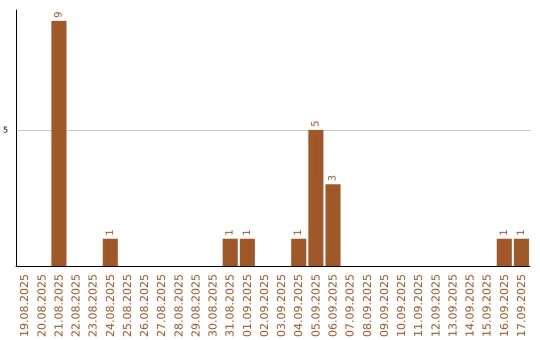  I want to click on data-label: 5, so click(316, 123).